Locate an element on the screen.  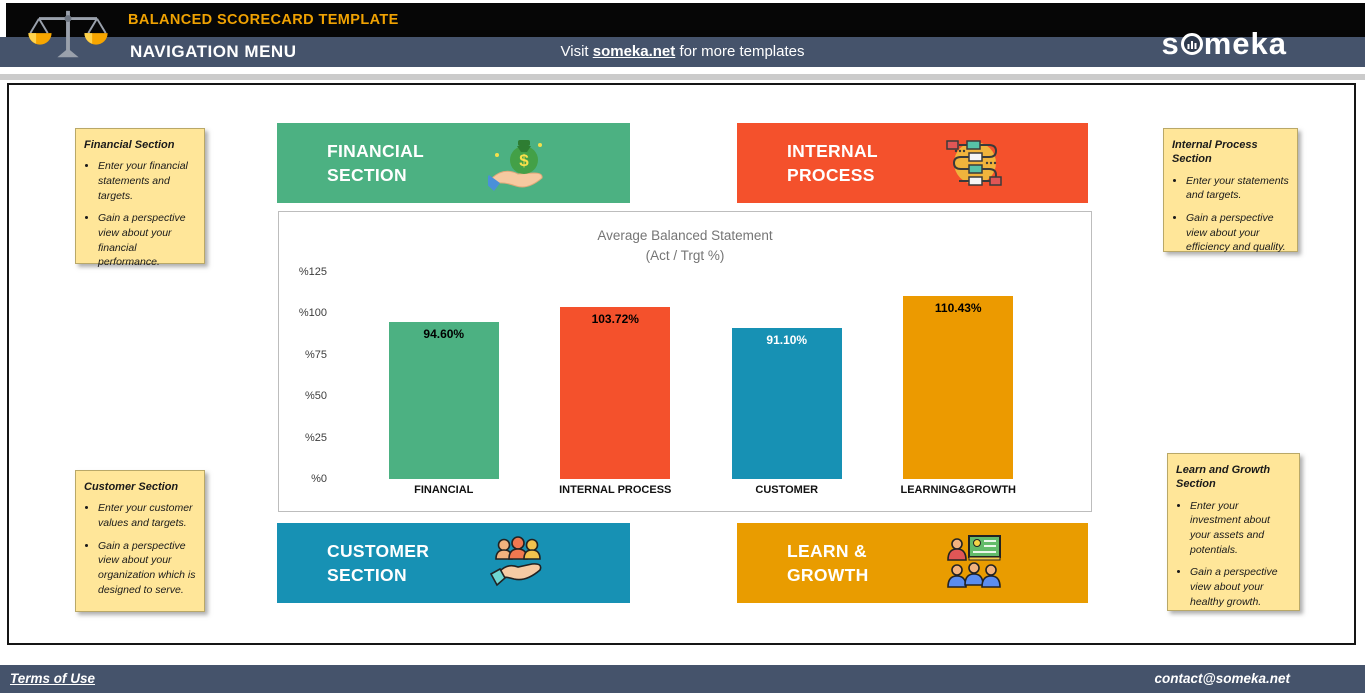
y-axis-tick: %125 is located at coordinates (312, 272).